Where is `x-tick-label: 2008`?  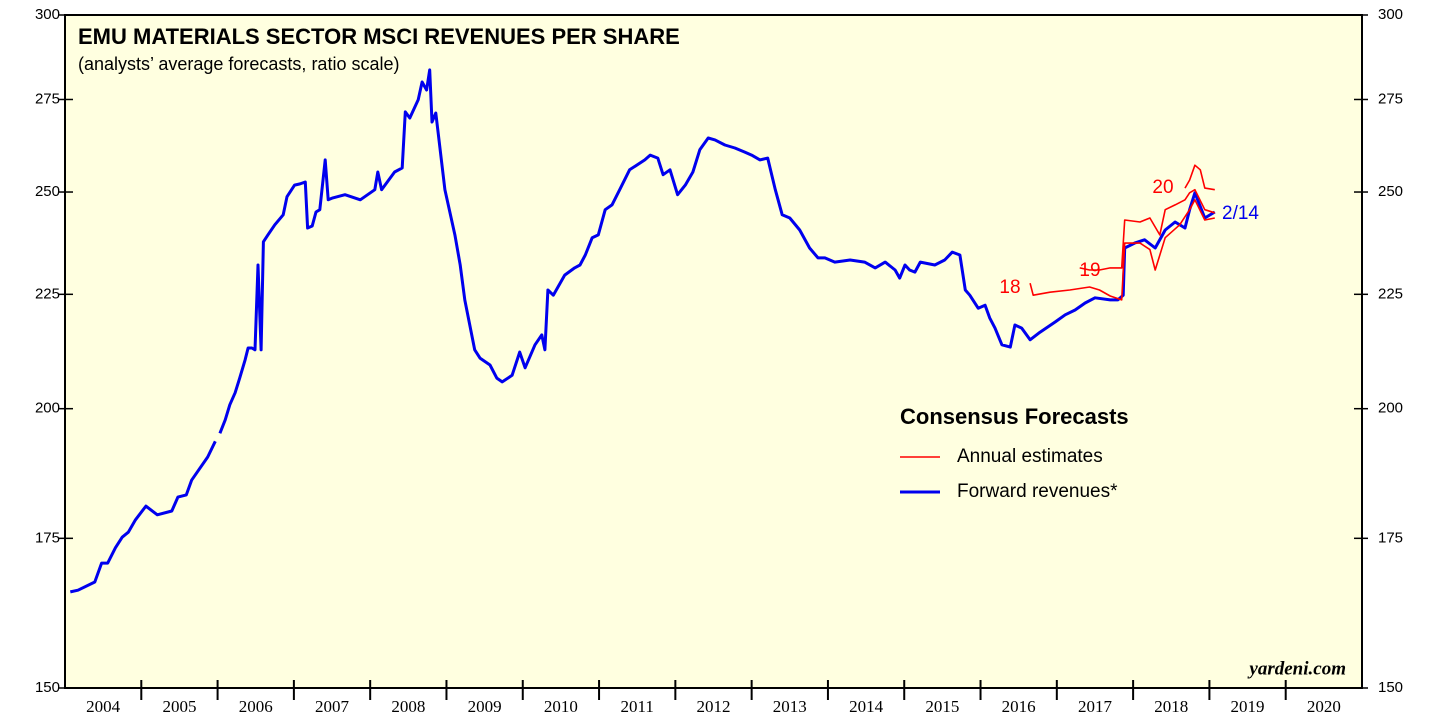
x-tick-label: 2008 is located at coordinates (408, 706).